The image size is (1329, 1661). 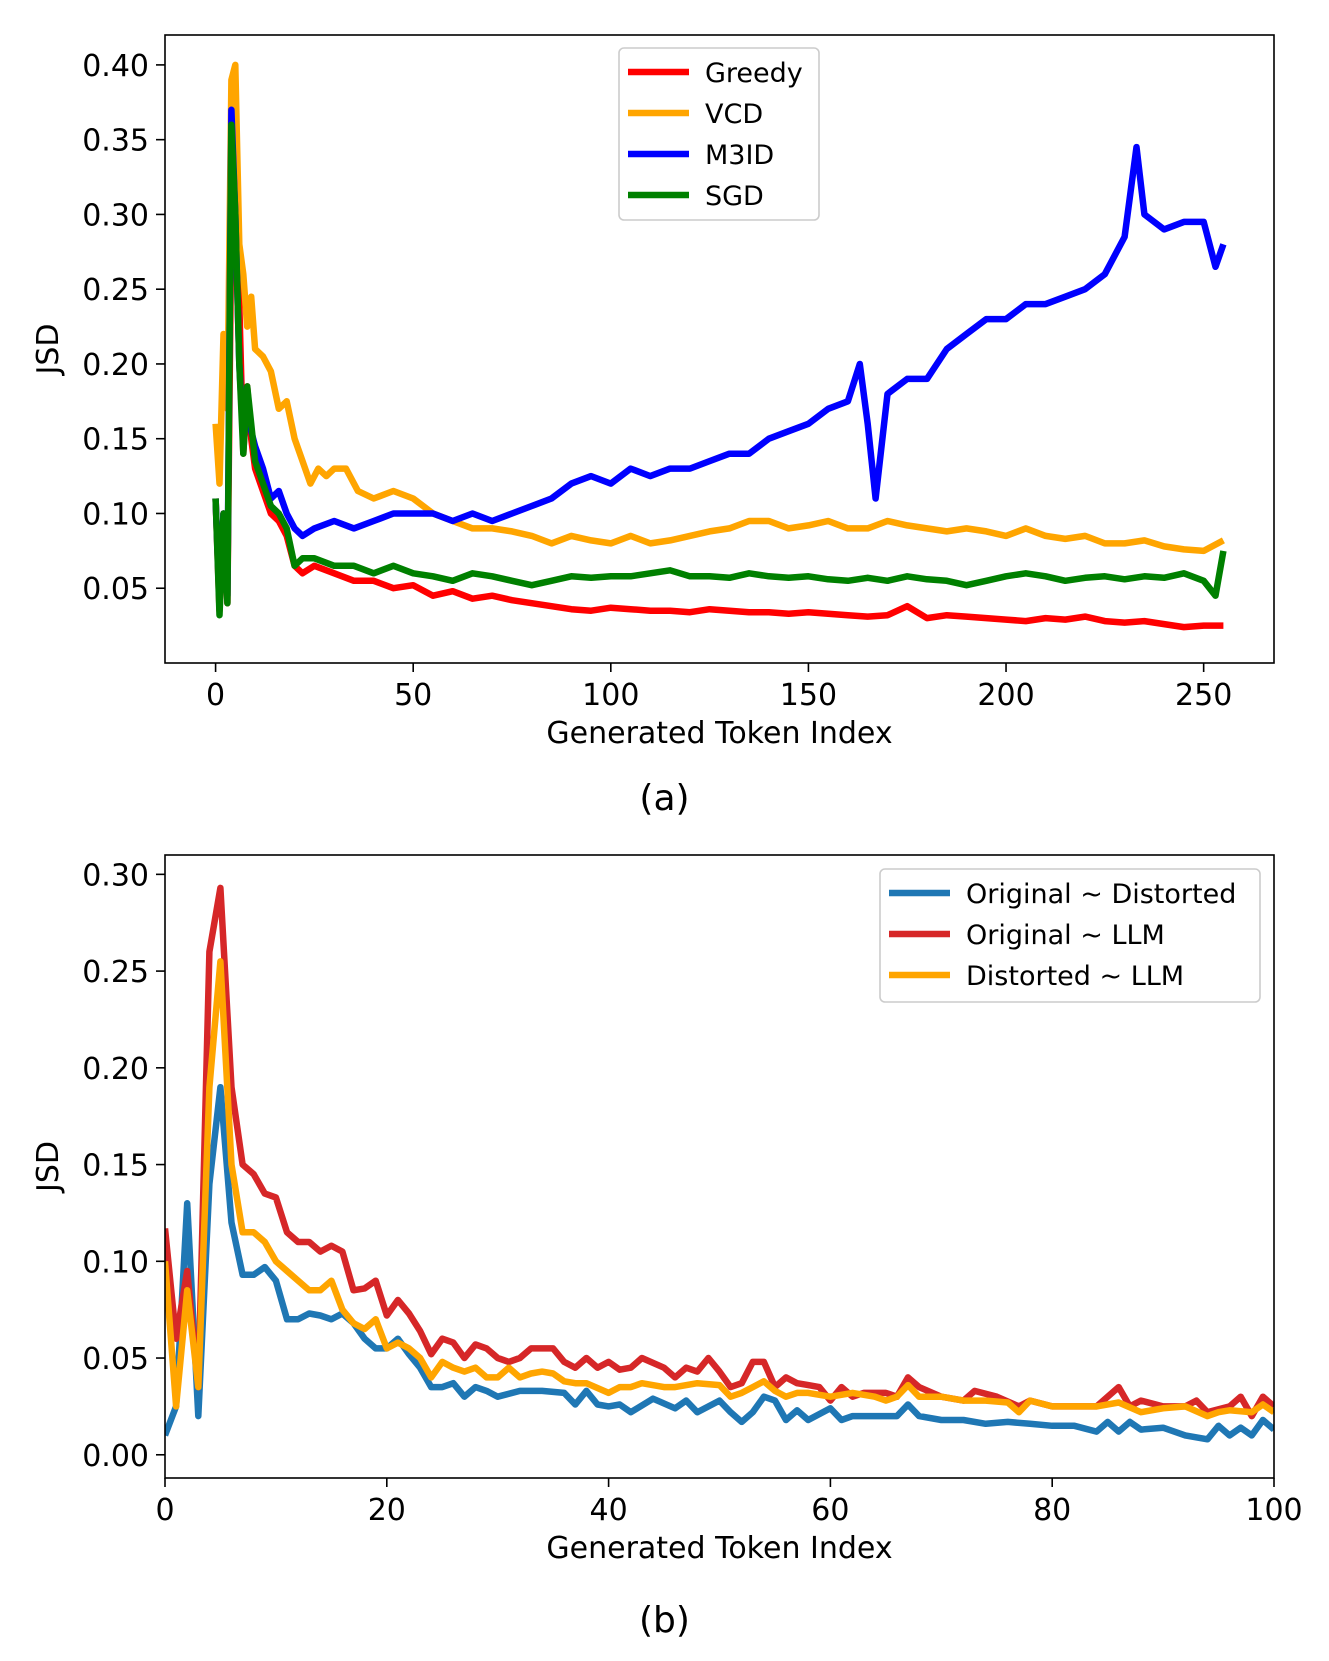 What do you see at coordinates (830, 1510) in the screenshot?
I see `x-tick-label: 60` at bounding box center [830, 1510].